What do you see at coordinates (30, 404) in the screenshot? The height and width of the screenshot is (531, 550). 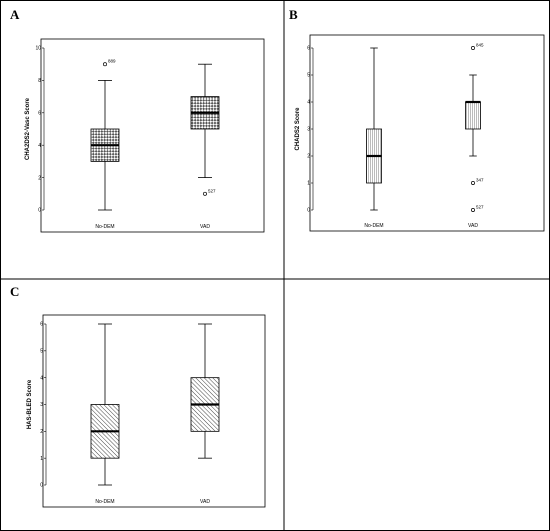 I see `y-axis-title: HAS-BLED Score` at bounding box center [30, 404].